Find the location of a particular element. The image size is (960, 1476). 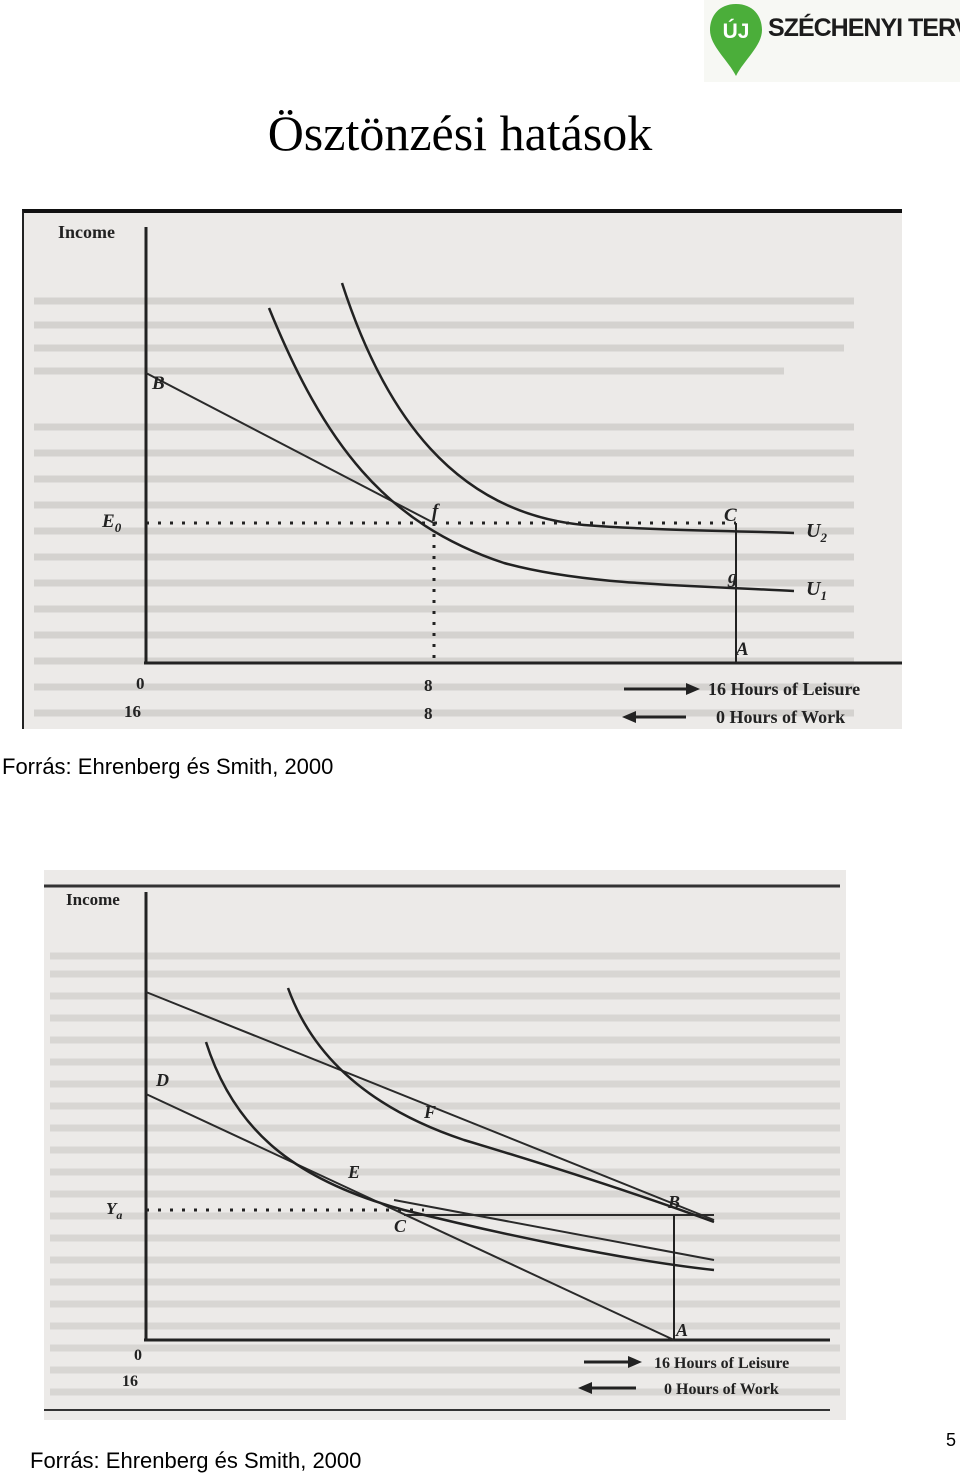

budget-line-d-b is located at coordinates (430, 1106).